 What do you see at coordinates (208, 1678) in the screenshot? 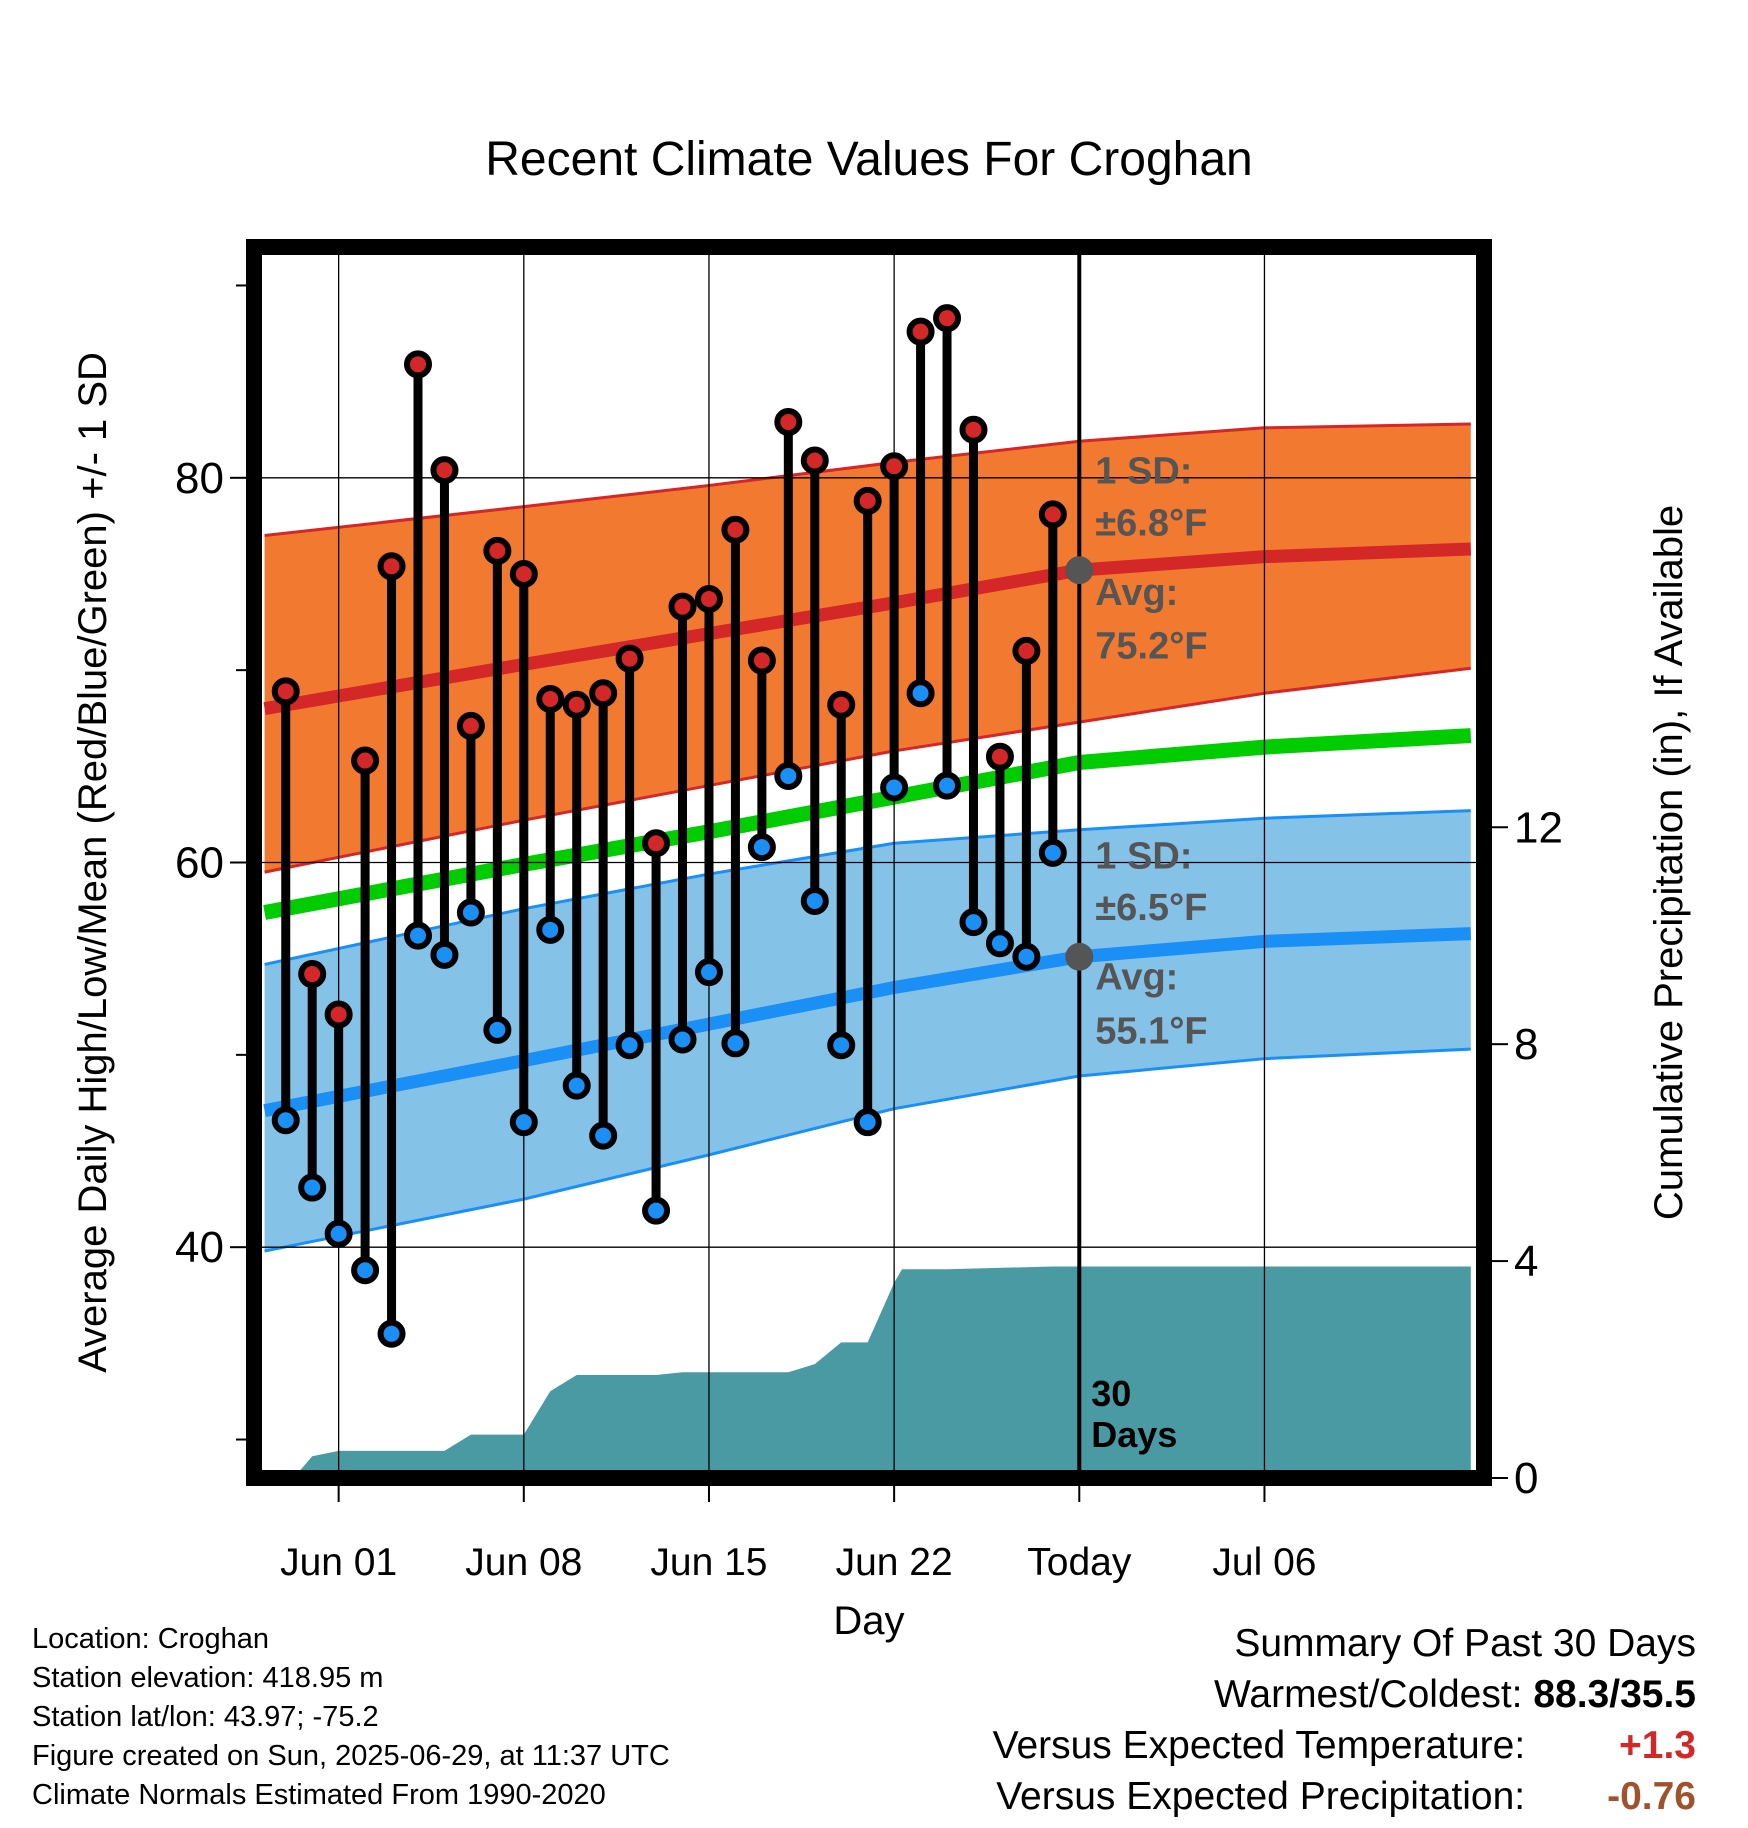
I see `elevation-text: Station elevation: 418.95 m` at bounding box center [208, 1678].